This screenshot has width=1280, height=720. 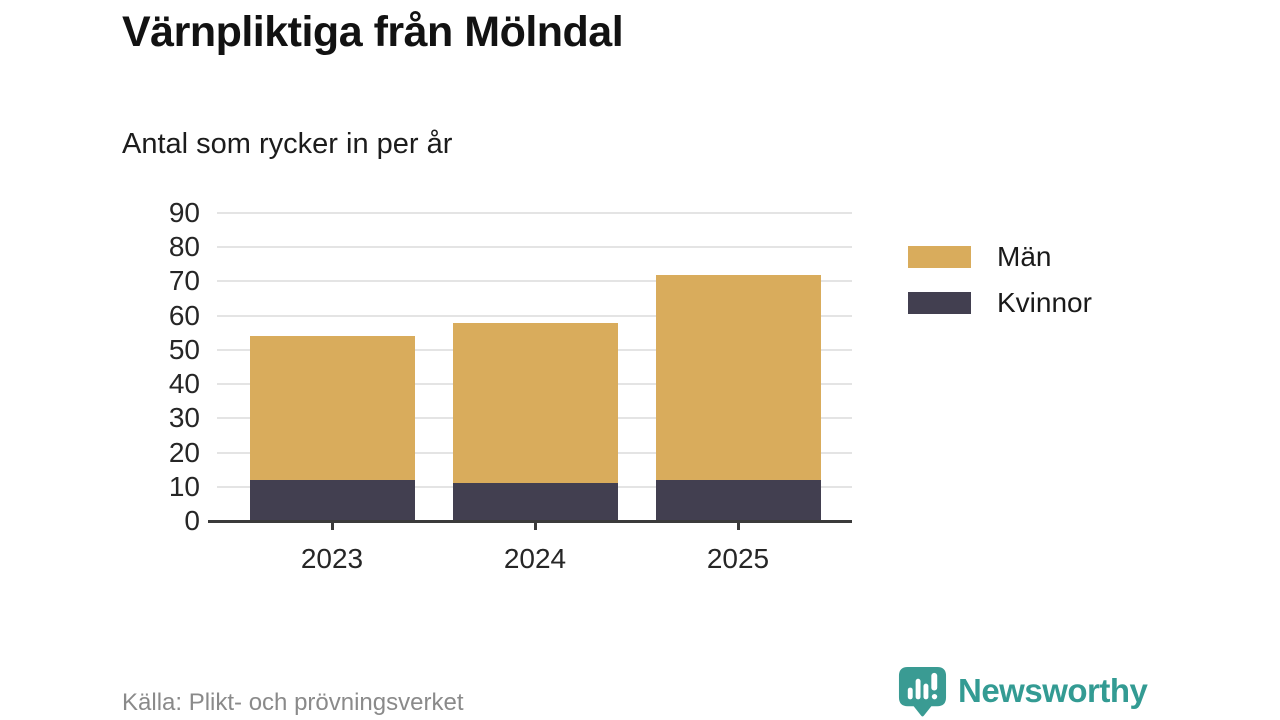 I want to click on legend-item-women: Kvinnor, so click(x=1000, y=302).